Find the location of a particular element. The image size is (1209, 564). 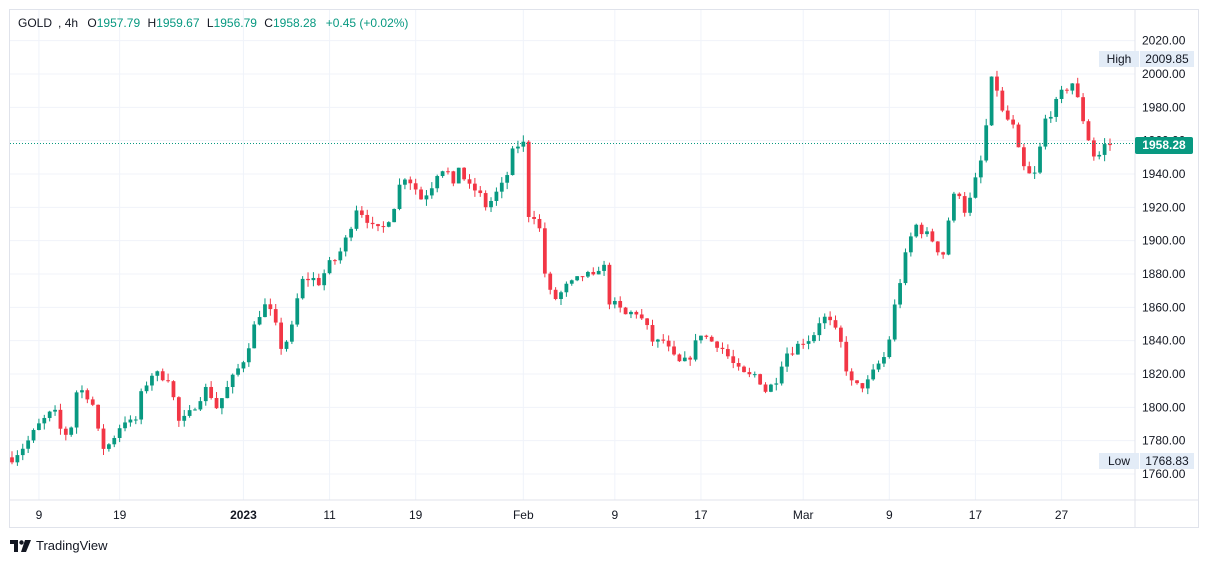

tradingview-logo: TradingView is located at coordinates (59, 545).